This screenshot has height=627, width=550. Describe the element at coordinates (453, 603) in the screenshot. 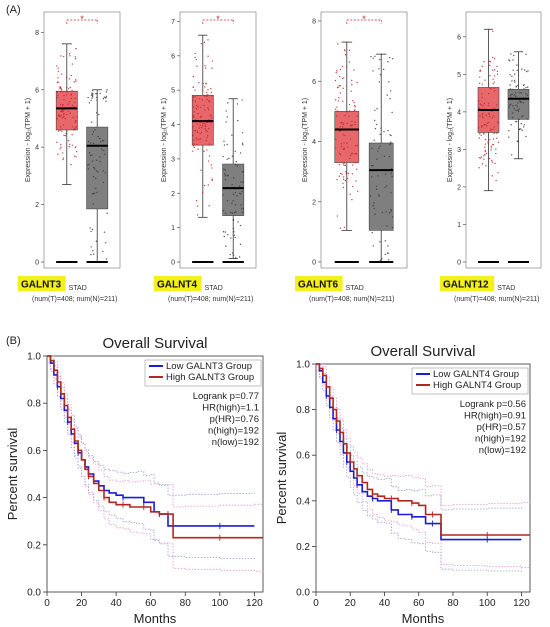

I see `x-tick-label: 80` at that location.